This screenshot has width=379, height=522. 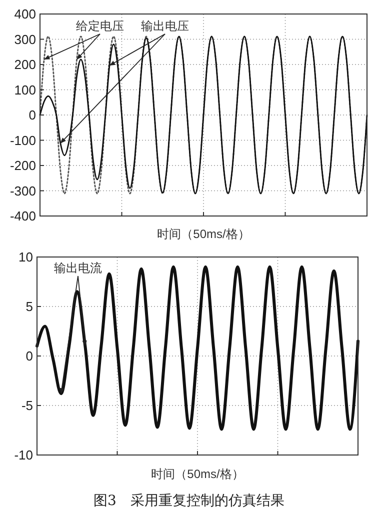 I want to click on y-tick-label: -100, so click(x=23, y=140).